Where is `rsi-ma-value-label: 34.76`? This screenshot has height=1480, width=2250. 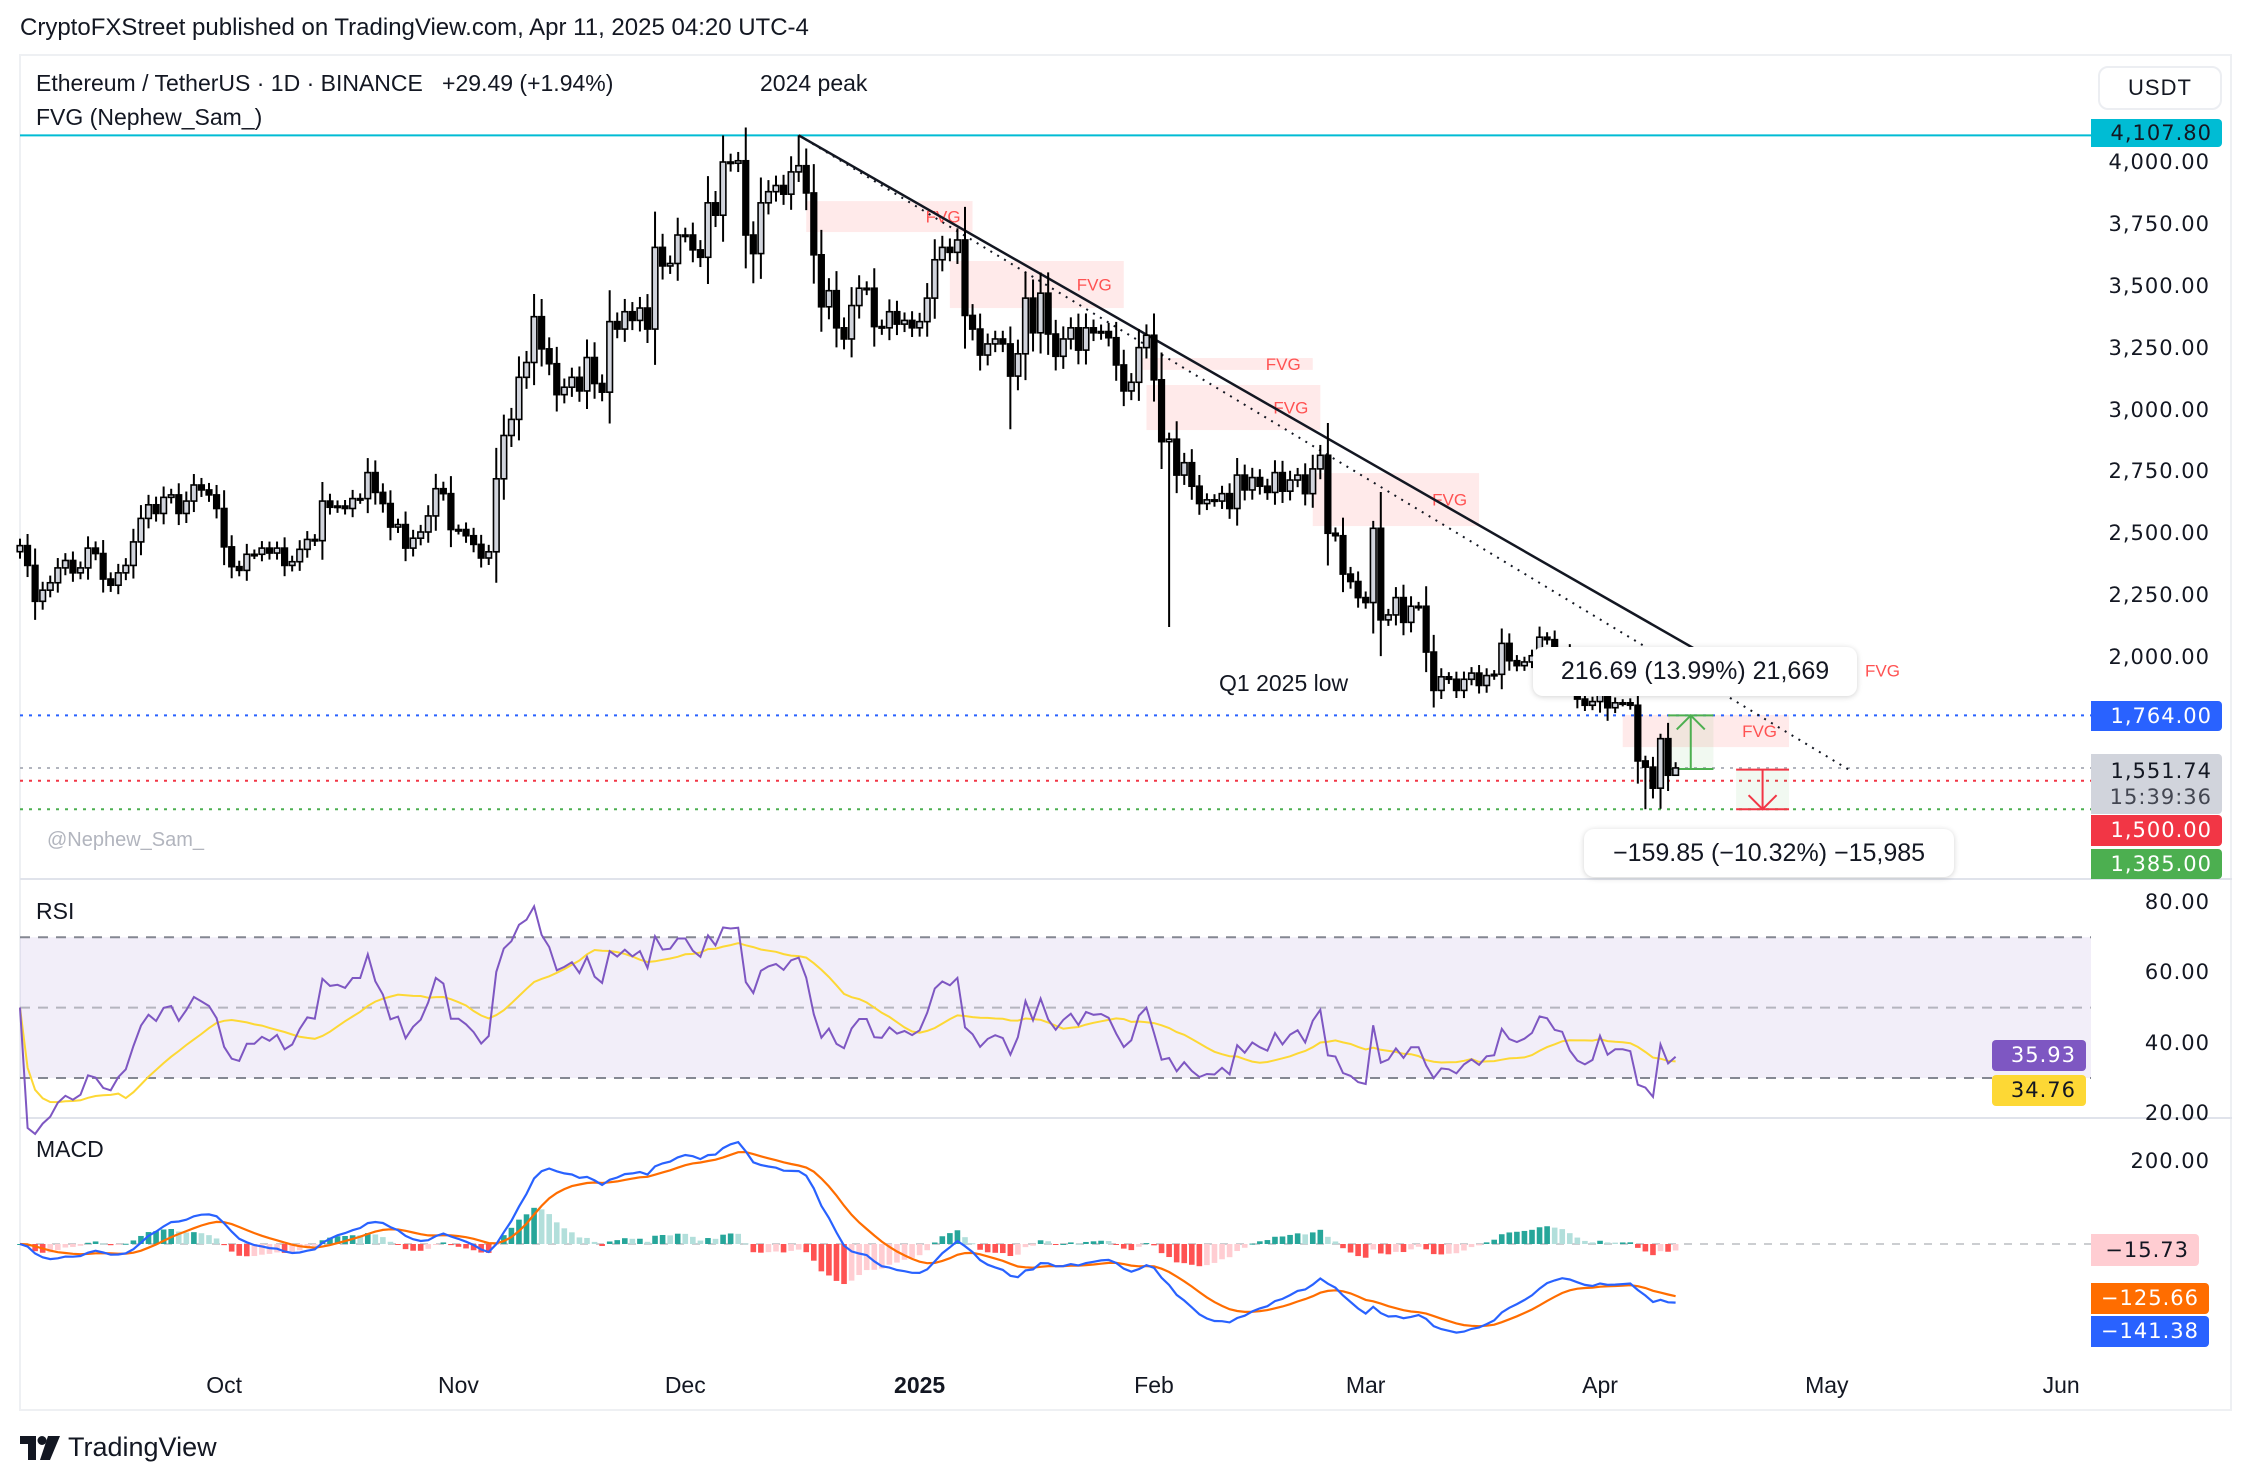 rsi-ma-value-label: 34.76 is located at coordinates (2039, 1090).